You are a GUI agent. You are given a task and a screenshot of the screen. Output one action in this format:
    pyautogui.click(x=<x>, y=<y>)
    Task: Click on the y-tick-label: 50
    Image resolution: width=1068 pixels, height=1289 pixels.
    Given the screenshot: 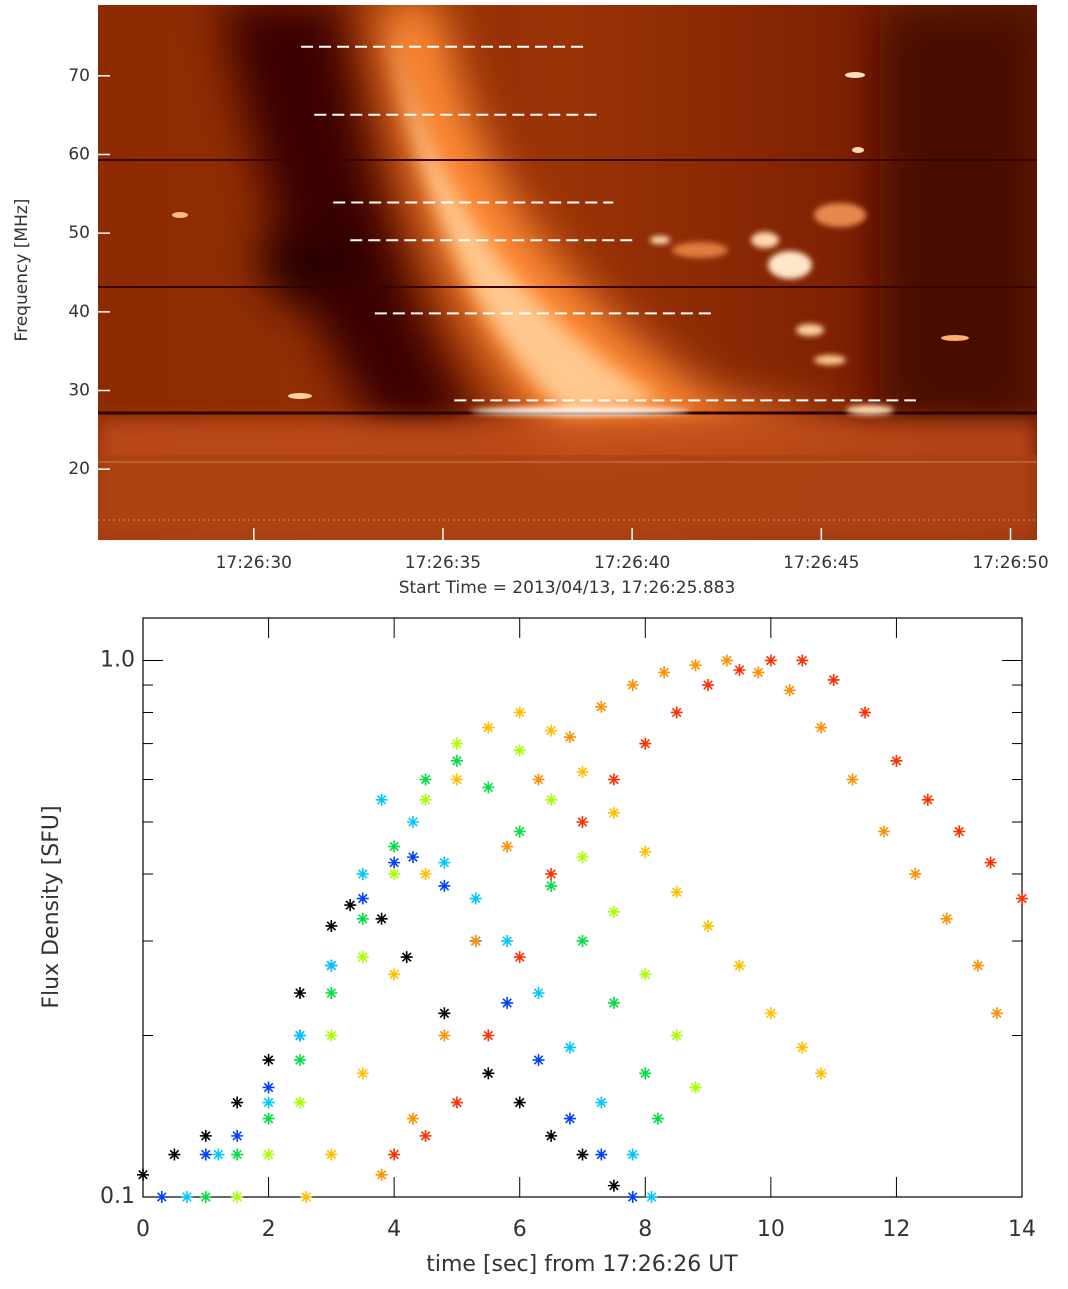 What is the action you would take?
    pyautogui.click(x=79, y=233)
    